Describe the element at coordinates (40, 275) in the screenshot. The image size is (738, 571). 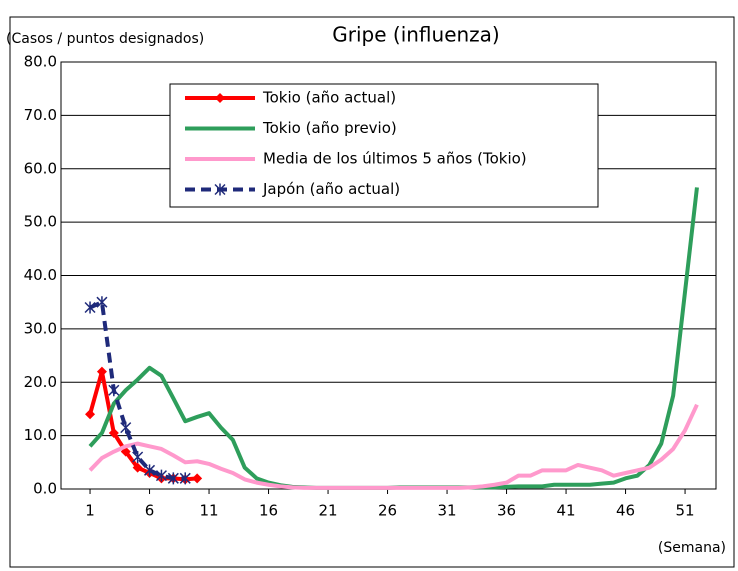
I see `y-tick-label: 40.0` at that location.